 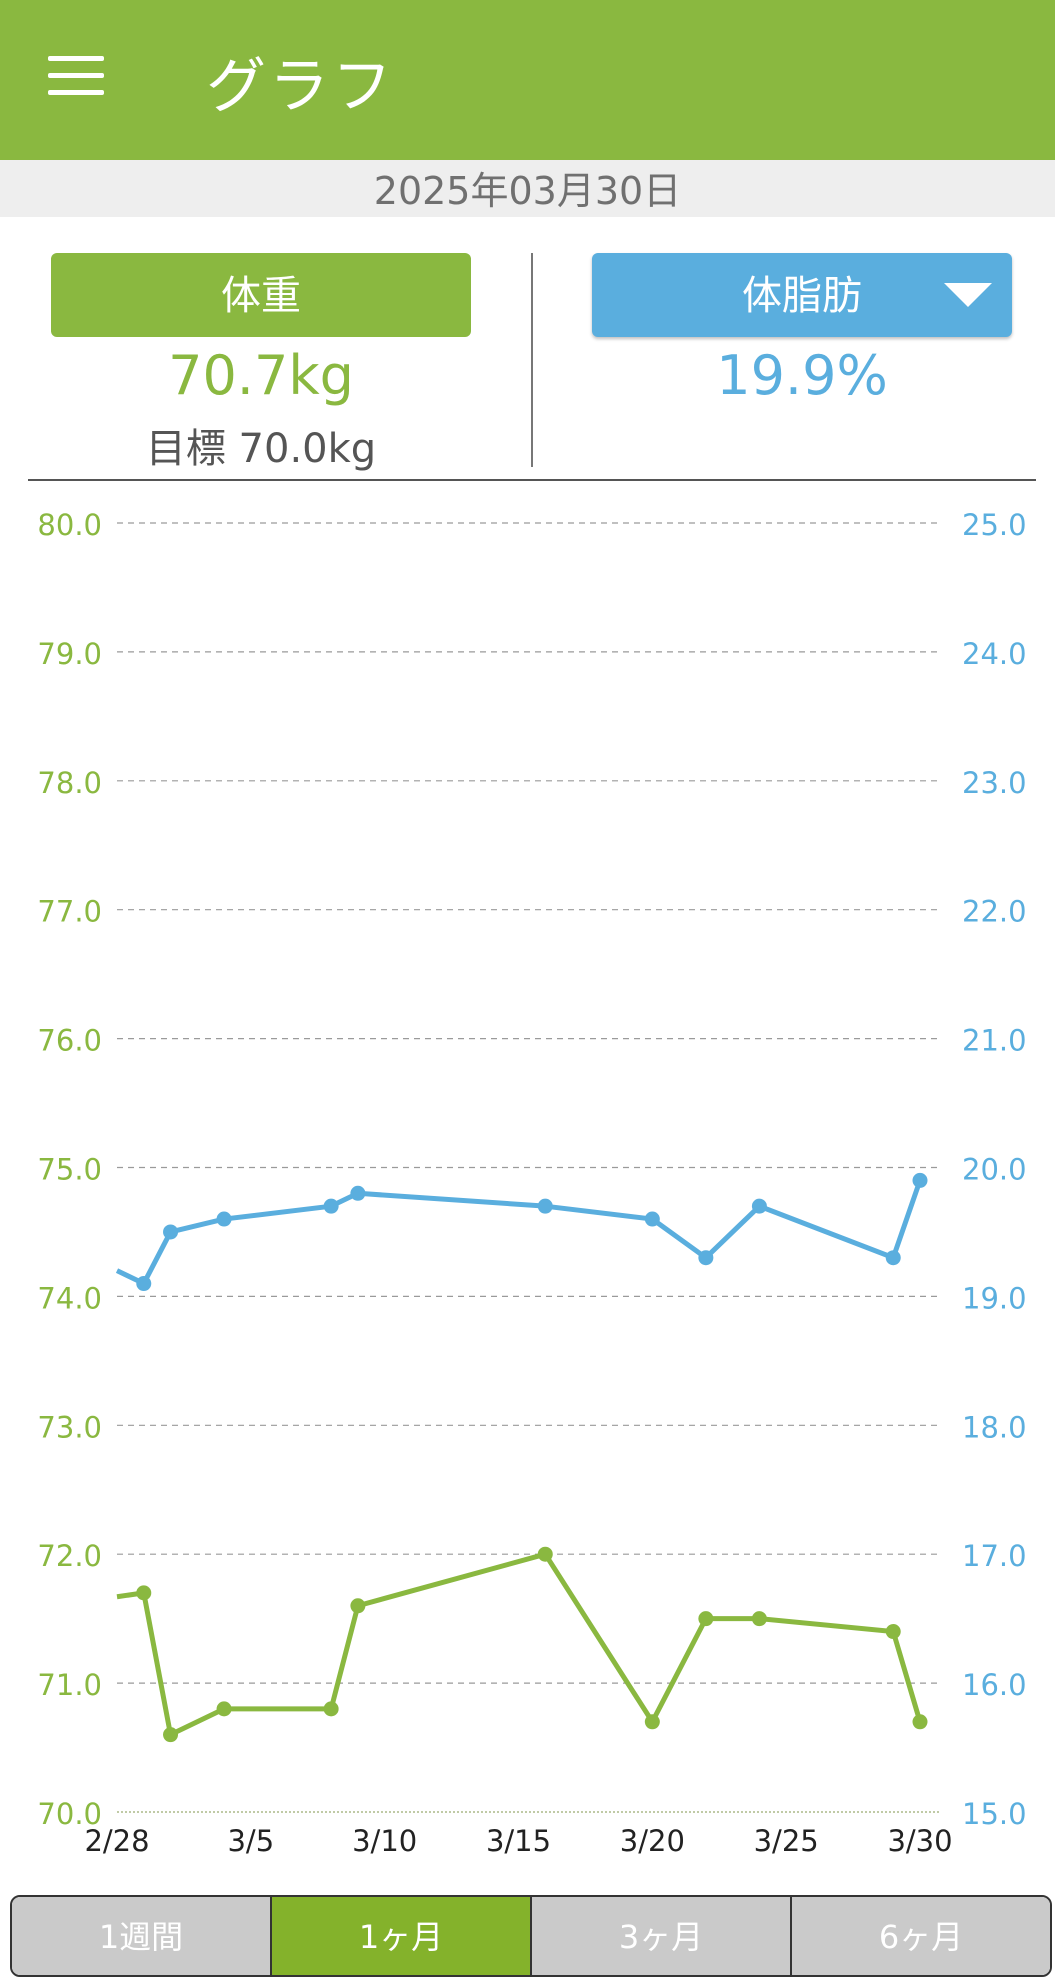 I want to click on triangle-down-icon, so click(x=968, y=295).